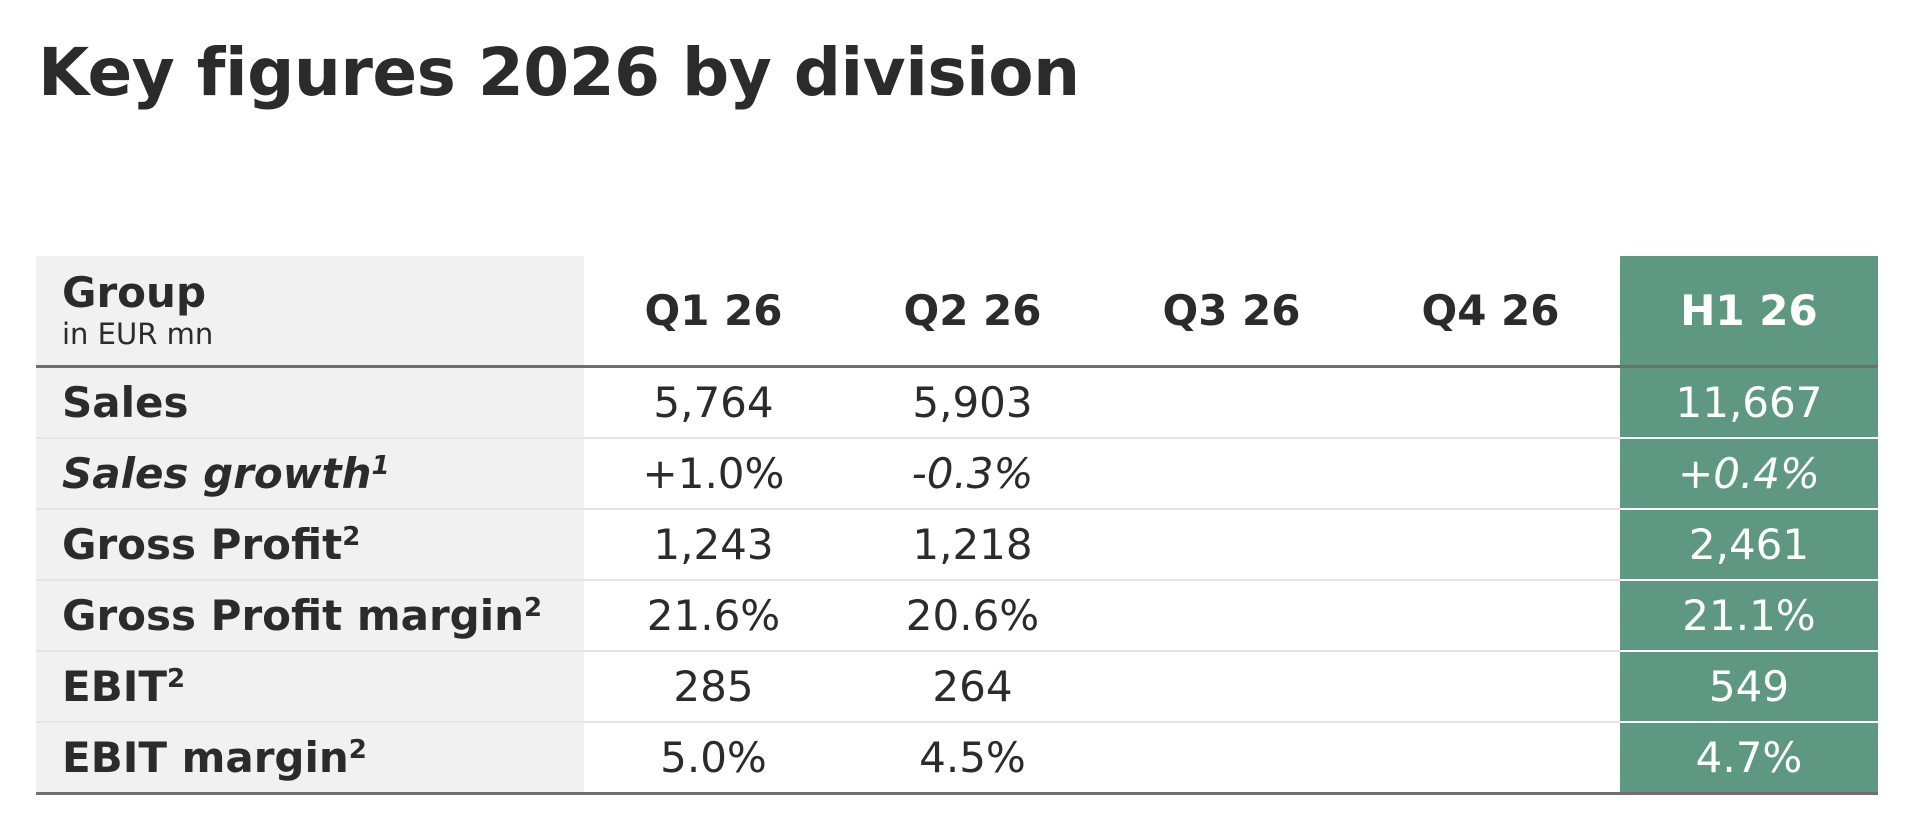  I want to click on row-label-gross-profit: Gross Profit2, so click(310, 545).